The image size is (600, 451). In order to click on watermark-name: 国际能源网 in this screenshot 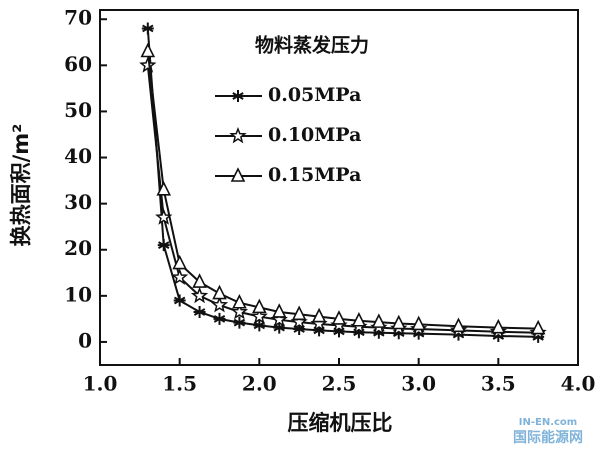, I will do `click(548, 437)`.